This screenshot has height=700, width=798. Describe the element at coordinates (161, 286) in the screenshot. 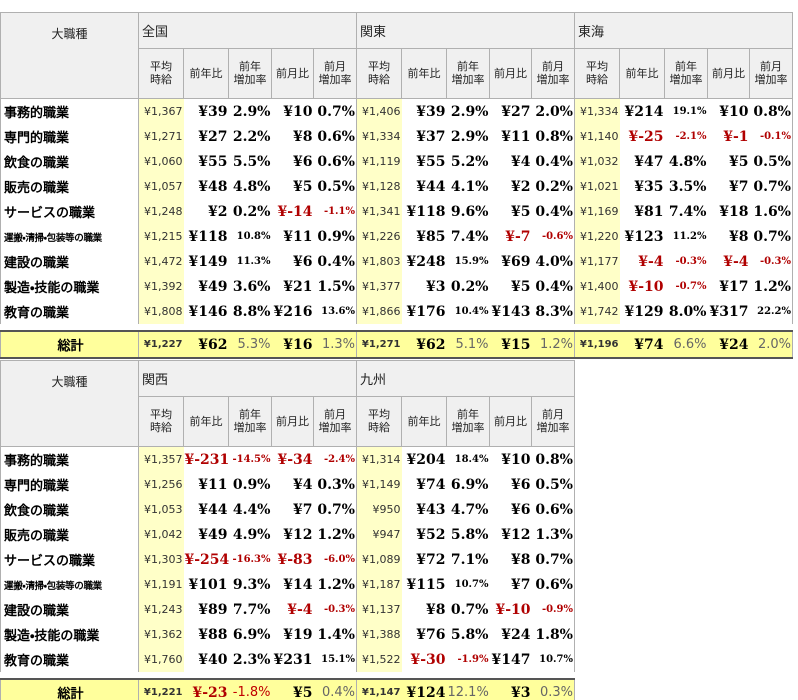

I see `cell: ¥1,392` at that location.